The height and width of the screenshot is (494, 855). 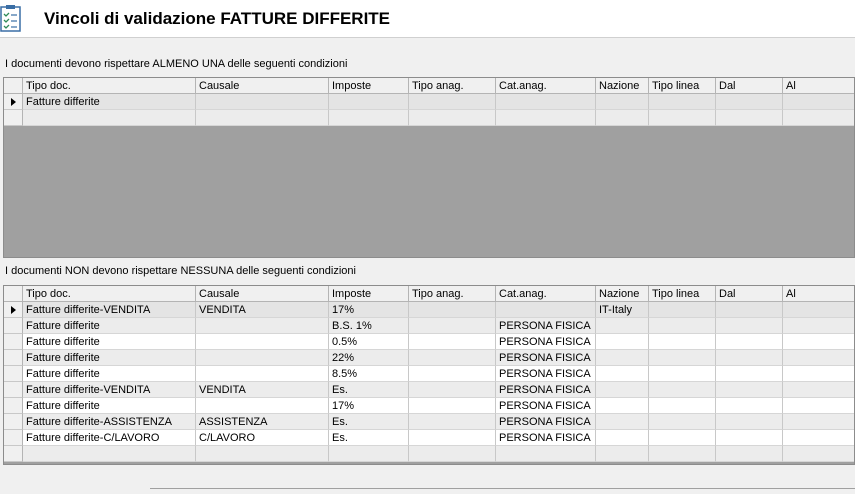 What do you see at coordinates (262, 438) in the screenshot?
I see `cell-causale: C/LAVORO` at bounding box center [262, 438].